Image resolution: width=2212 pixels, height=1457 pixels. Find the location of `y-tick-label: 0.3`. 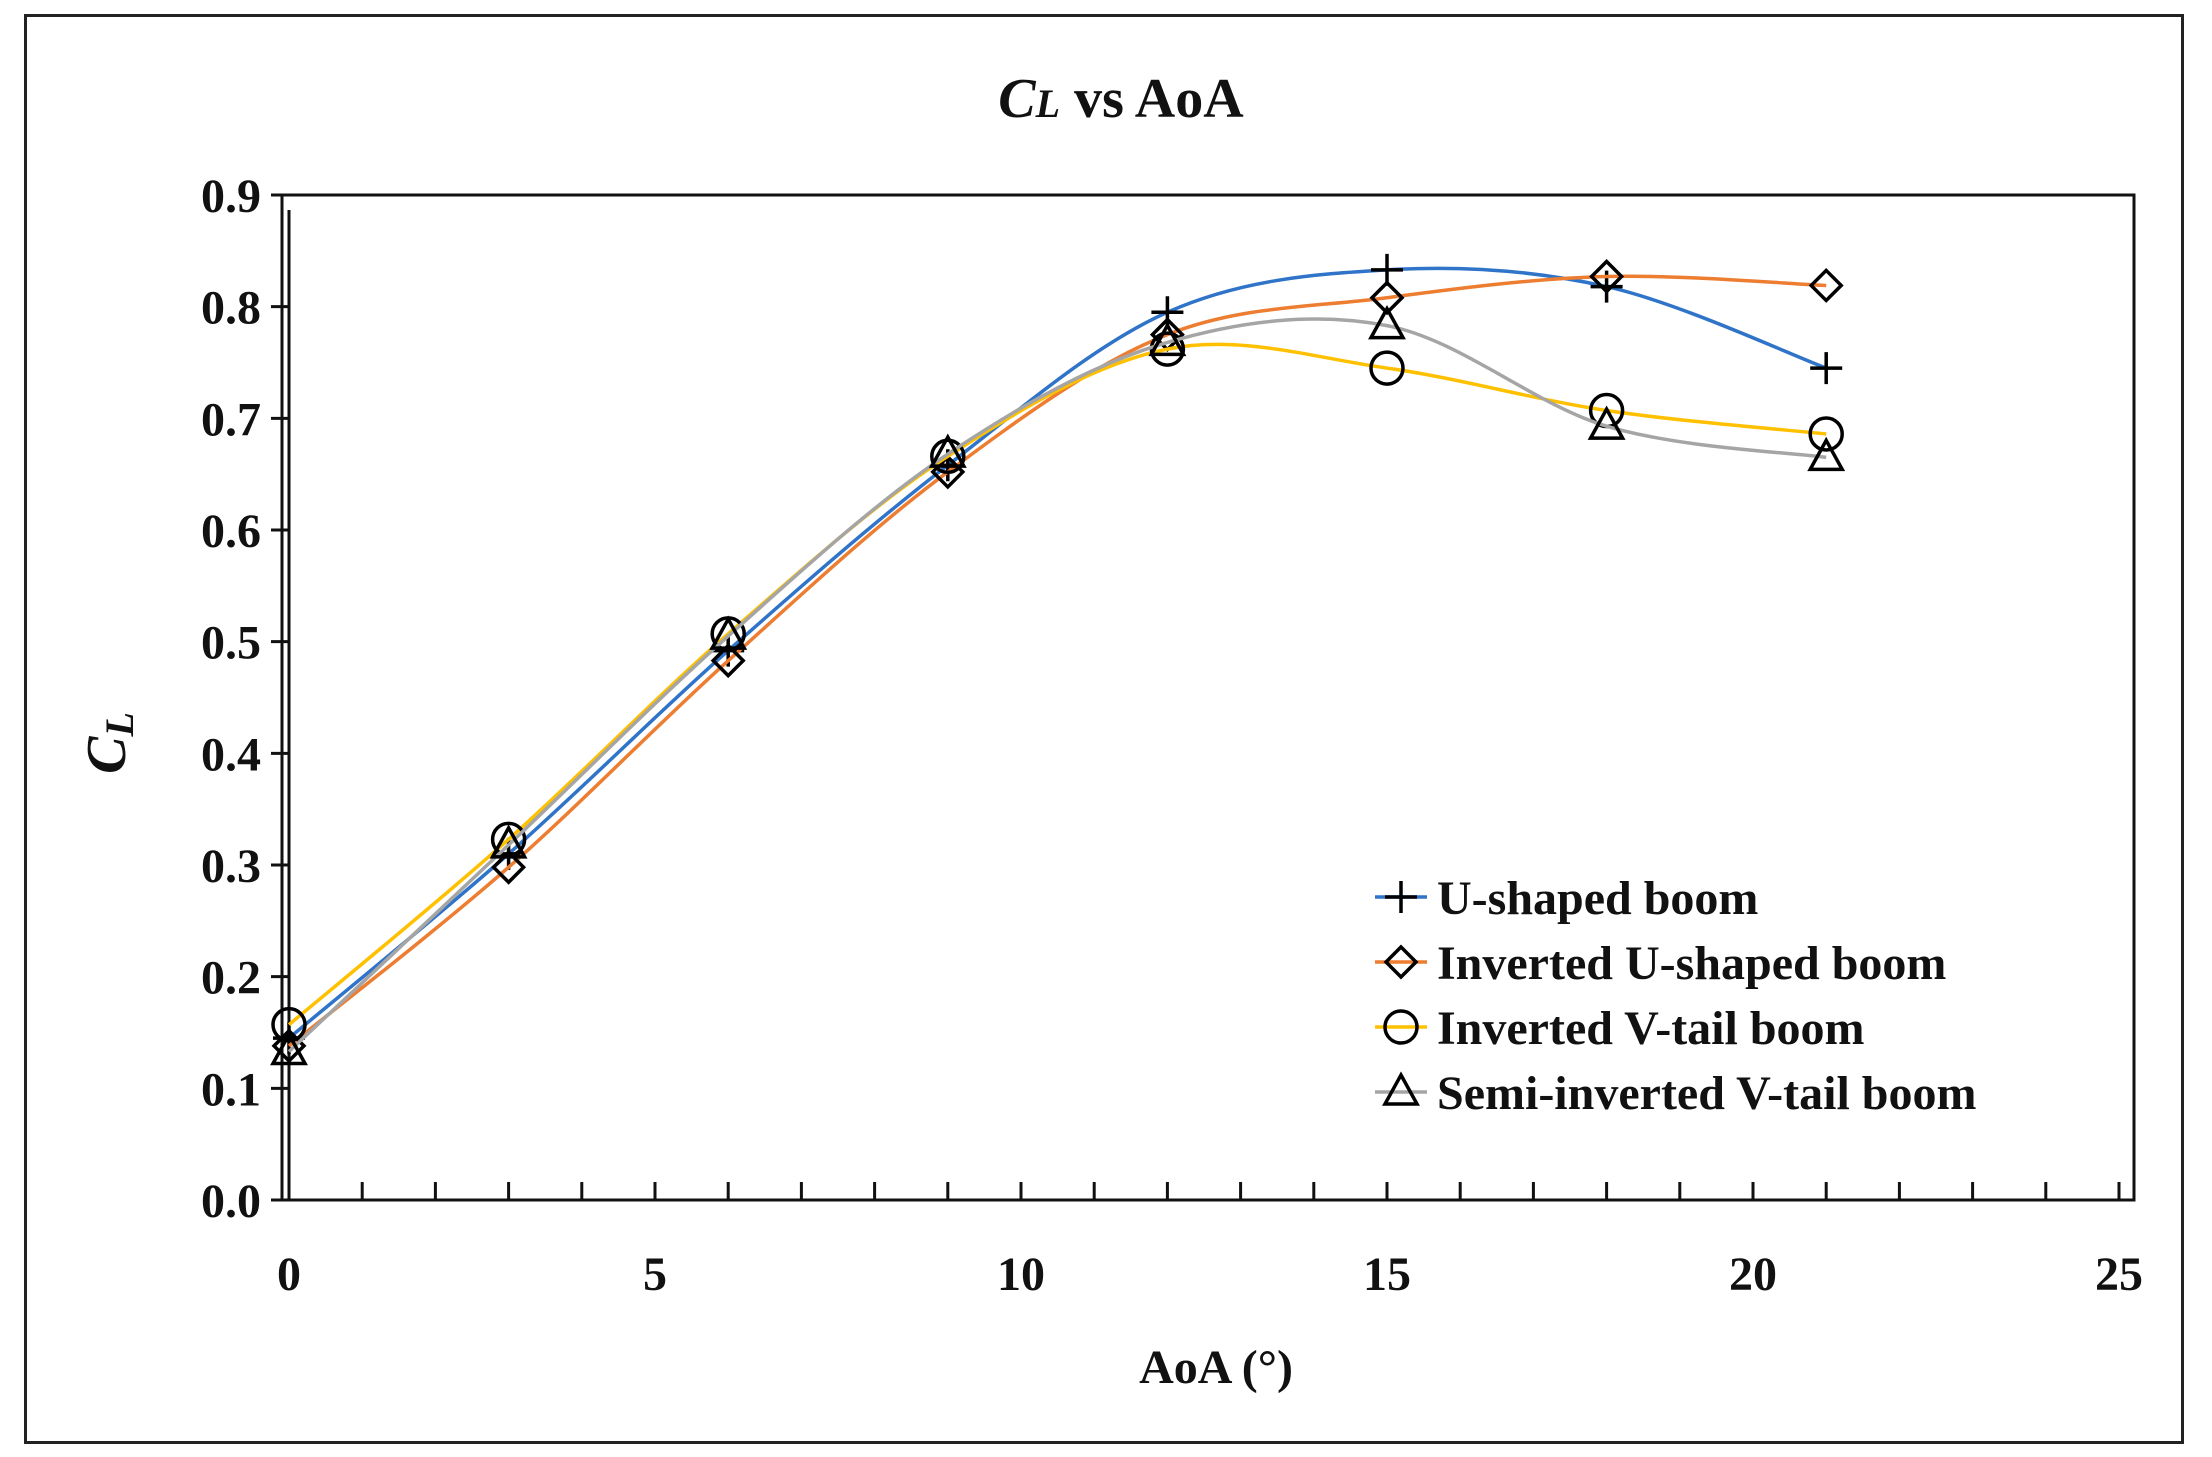

y-tick-label: 0.3 is located at coordinates (231, 866).